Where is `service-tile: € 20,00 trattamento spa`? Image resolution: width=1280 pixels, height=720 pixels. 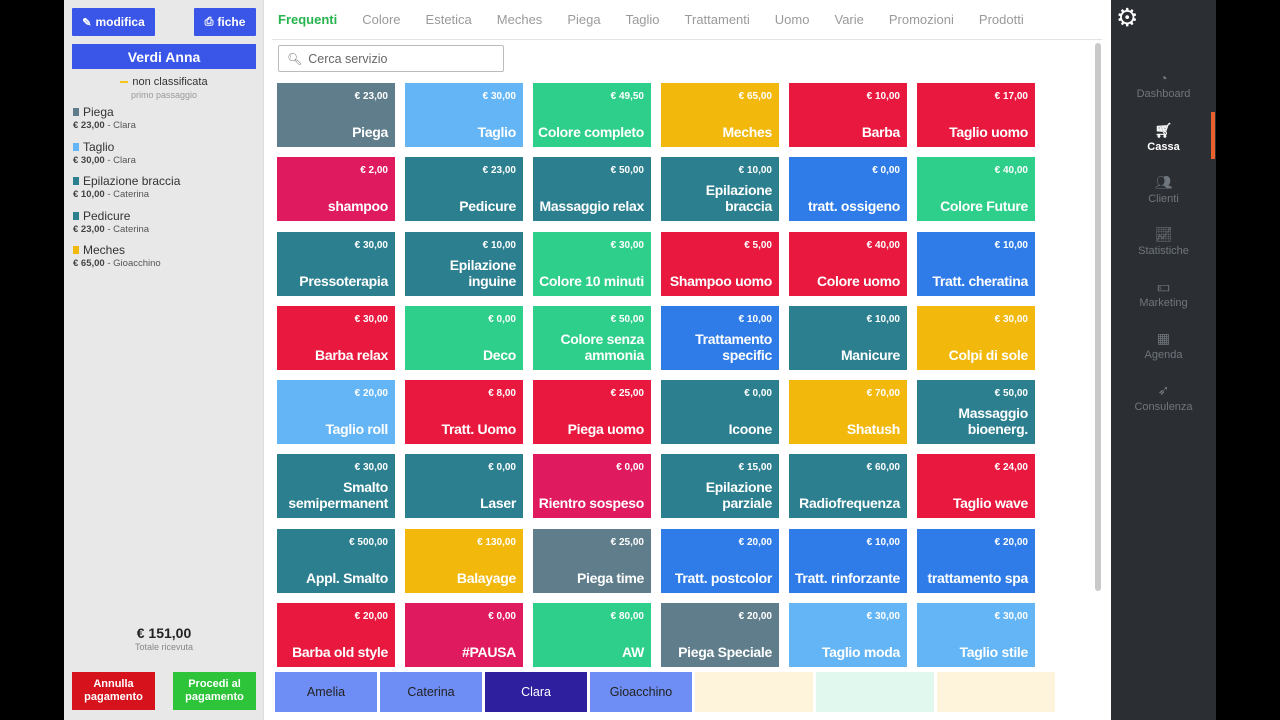 service-tile: € 20,00 trattamento spa is located at coordinates (976, 560).